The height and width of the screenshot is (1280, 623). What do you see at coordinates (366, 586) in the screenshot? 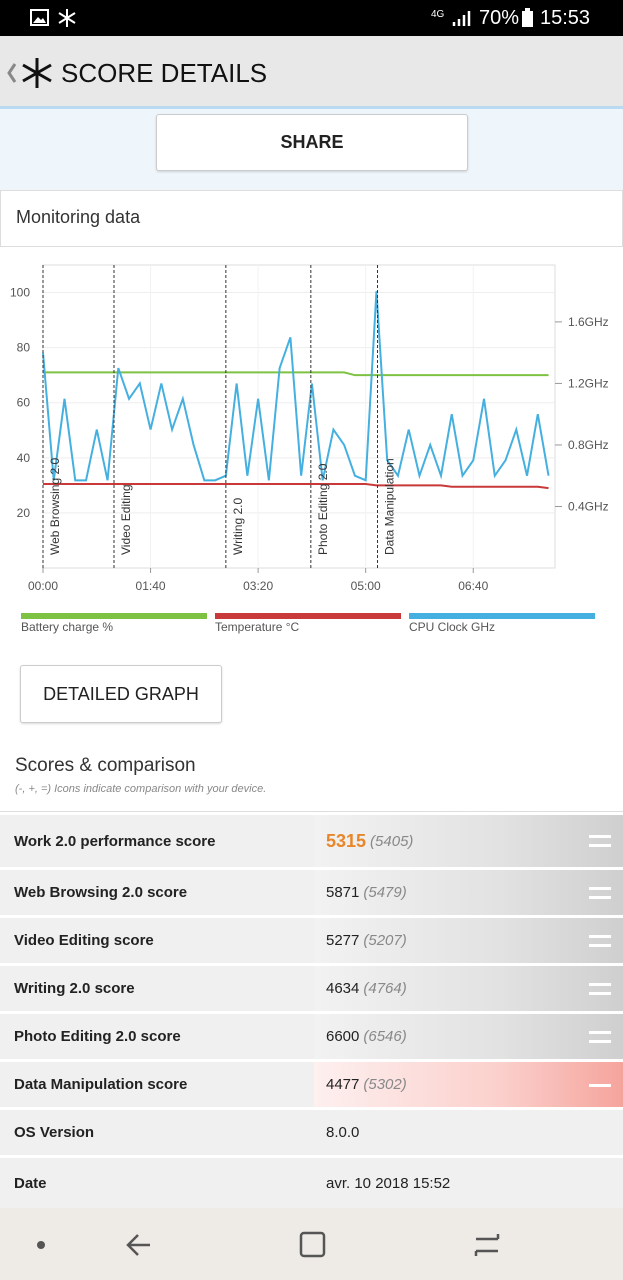
I see `x-tick-label: 05:00` at bounding box center [366, 586].